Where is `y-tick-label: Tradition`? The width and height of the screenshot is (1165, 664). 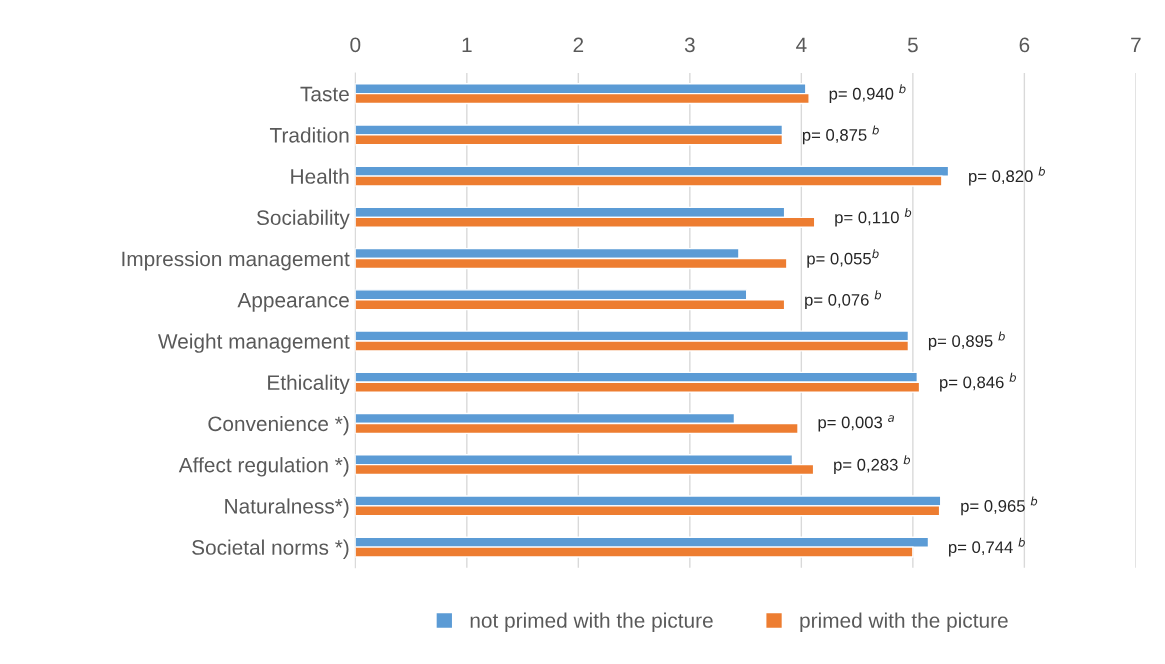
y-tick-label: Tradition is located at coordinates (309, 135).